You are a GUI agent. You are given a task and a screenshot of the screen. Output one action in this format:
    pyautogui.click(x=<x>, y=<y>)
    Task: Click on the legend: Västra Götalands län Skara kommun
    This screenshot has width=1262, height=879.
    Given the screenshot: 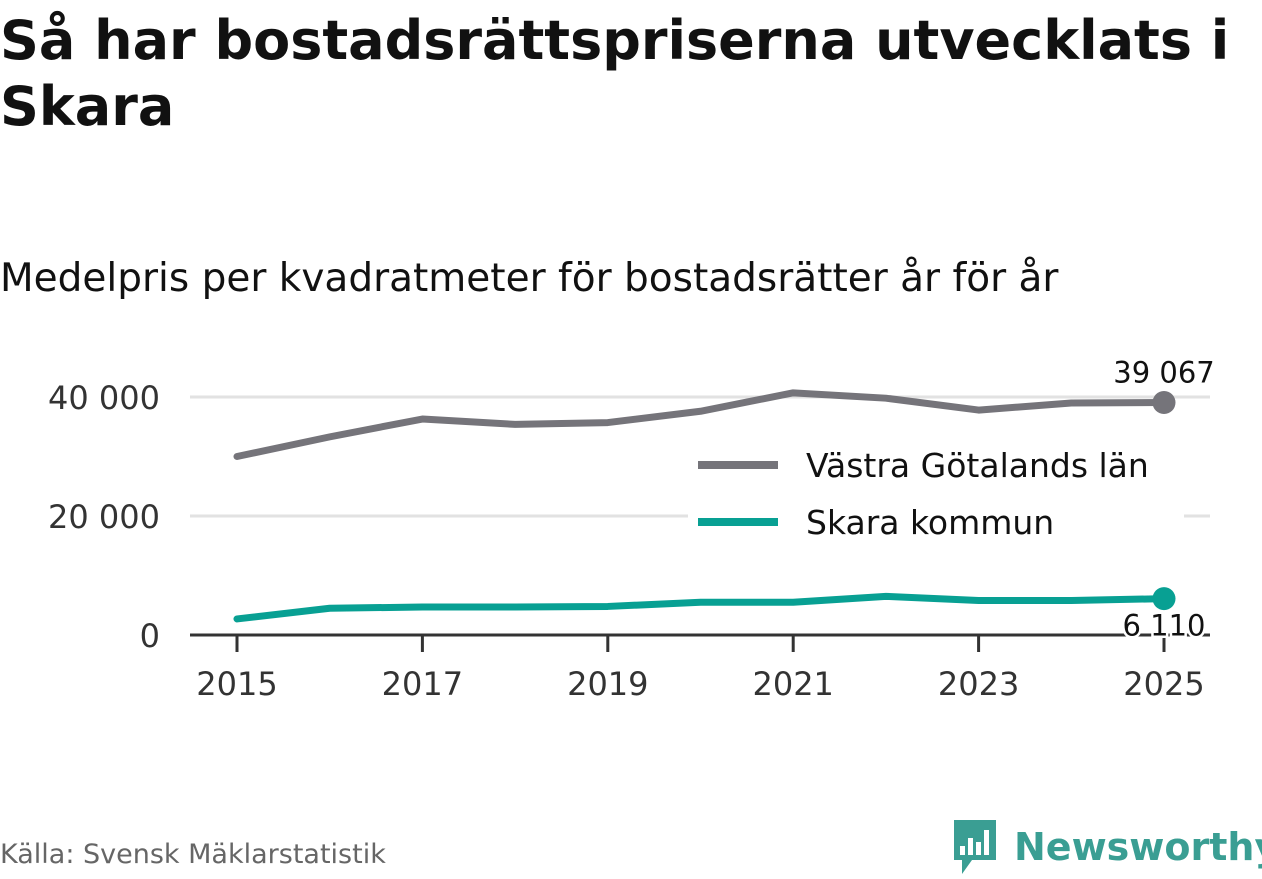 What is the action you would take?
    pyautogui.click(x=936, y=493)
    